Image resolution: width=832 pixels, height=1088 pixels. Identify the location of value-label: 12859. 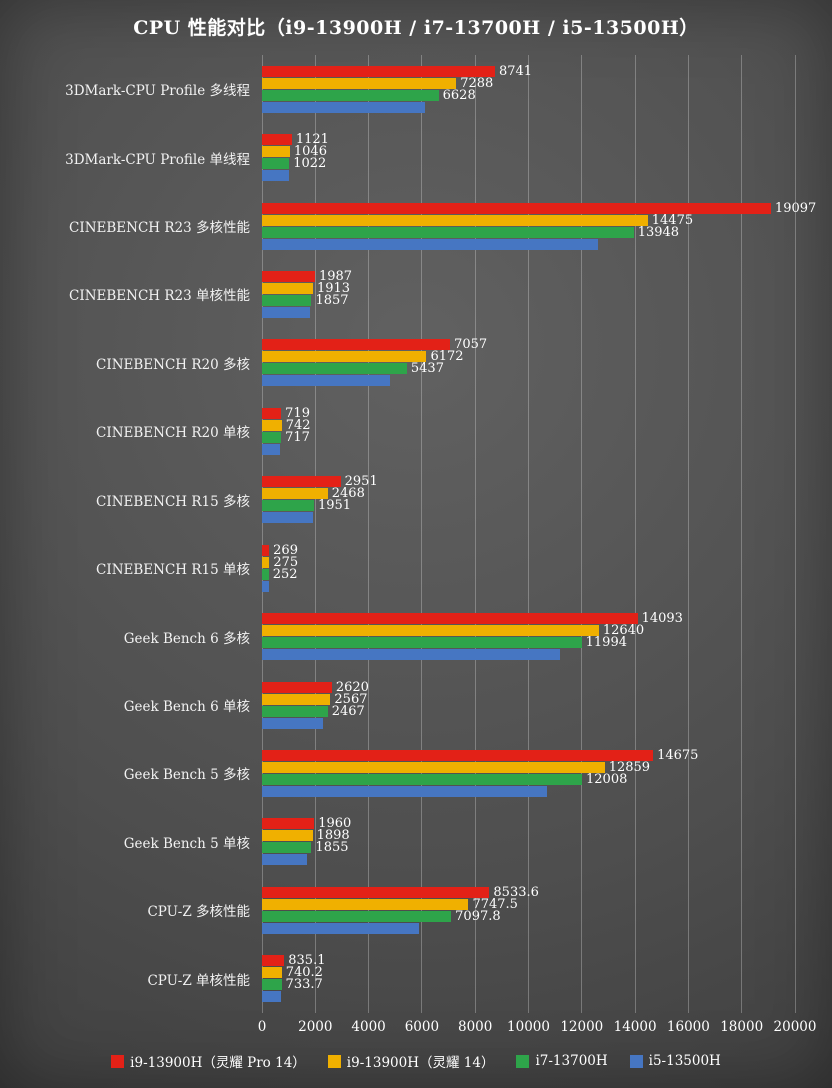
(629, 767).